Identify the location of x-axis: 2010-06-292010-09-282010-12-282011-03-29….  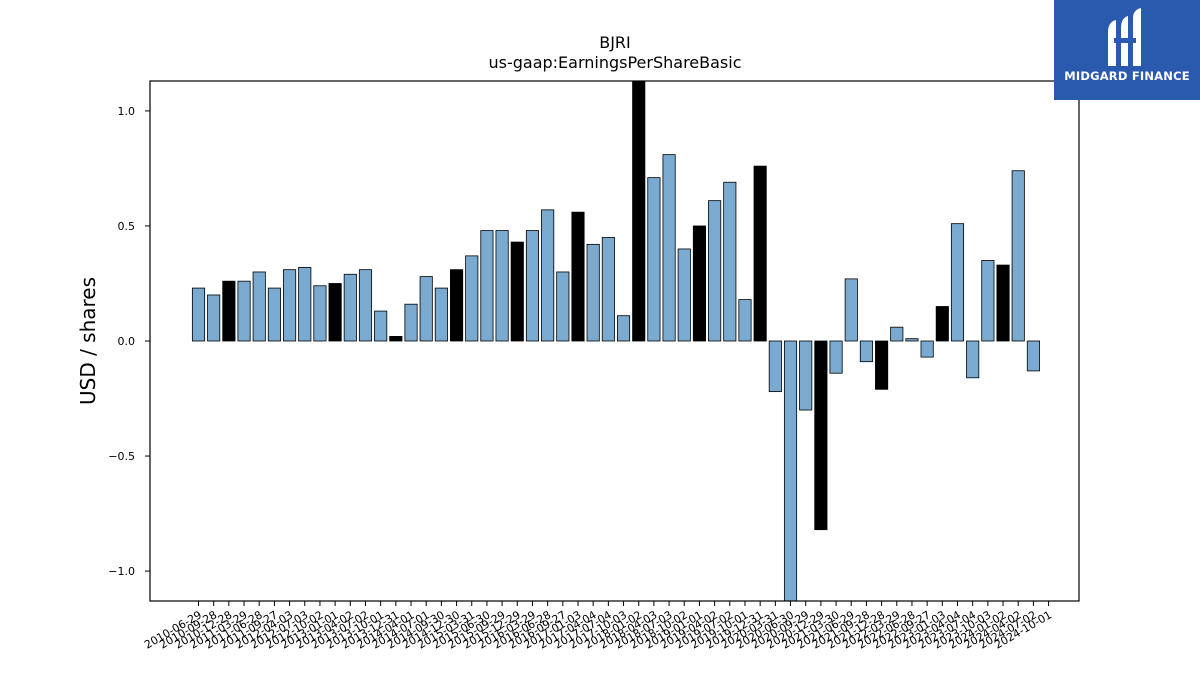
(598, 626).